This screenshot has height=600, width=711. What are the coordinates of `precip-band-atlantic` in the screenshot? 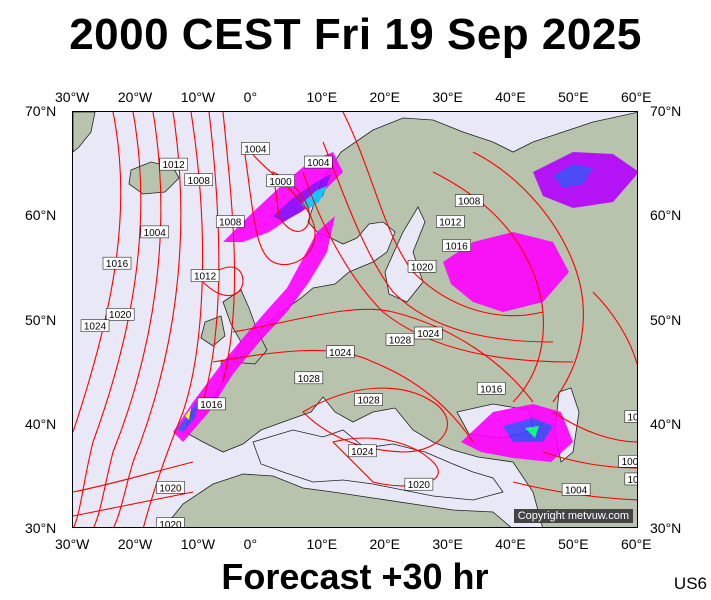 It's located at (254, 329).